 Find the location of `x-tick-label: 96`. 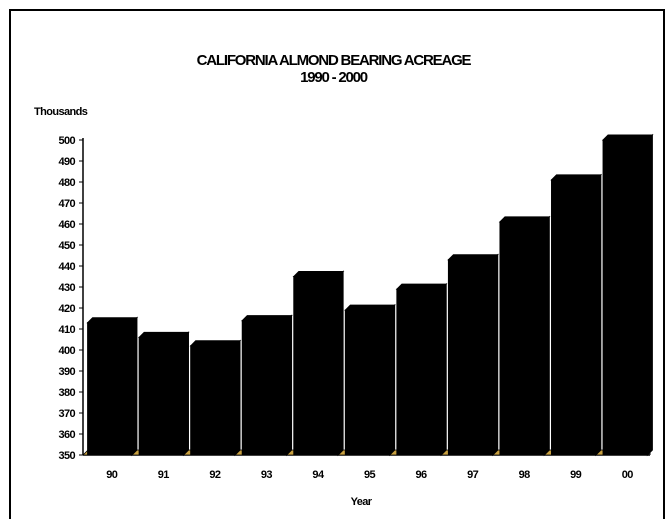

x-tick-label: 96 is located at coordinates (422, 475).